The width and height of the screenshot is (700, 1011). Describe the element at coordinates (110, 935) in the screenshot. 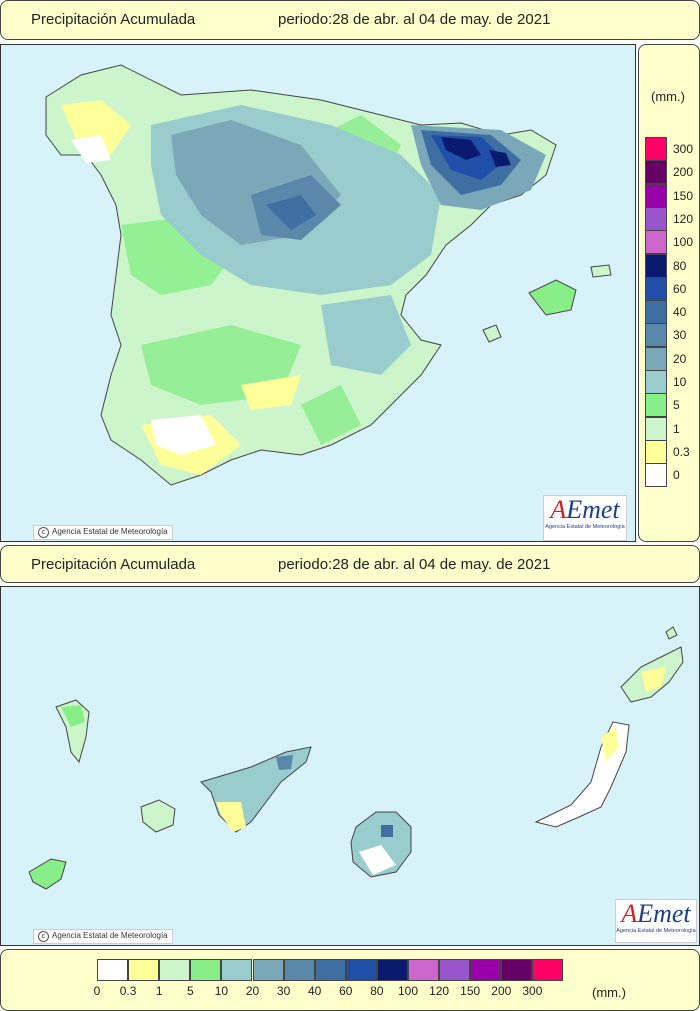

I see `canary-credit-text: Agencia Estatal de Meteorología` at that location.